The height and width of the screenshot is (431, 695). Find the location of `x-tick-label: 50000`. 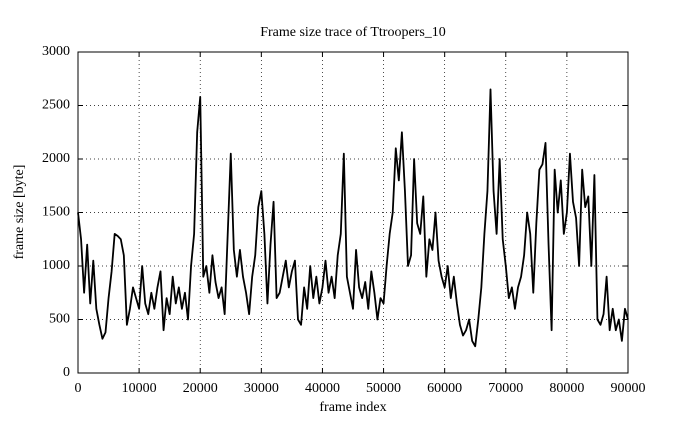

x-tick-label: 50000 is located at coordinates (383, 388).